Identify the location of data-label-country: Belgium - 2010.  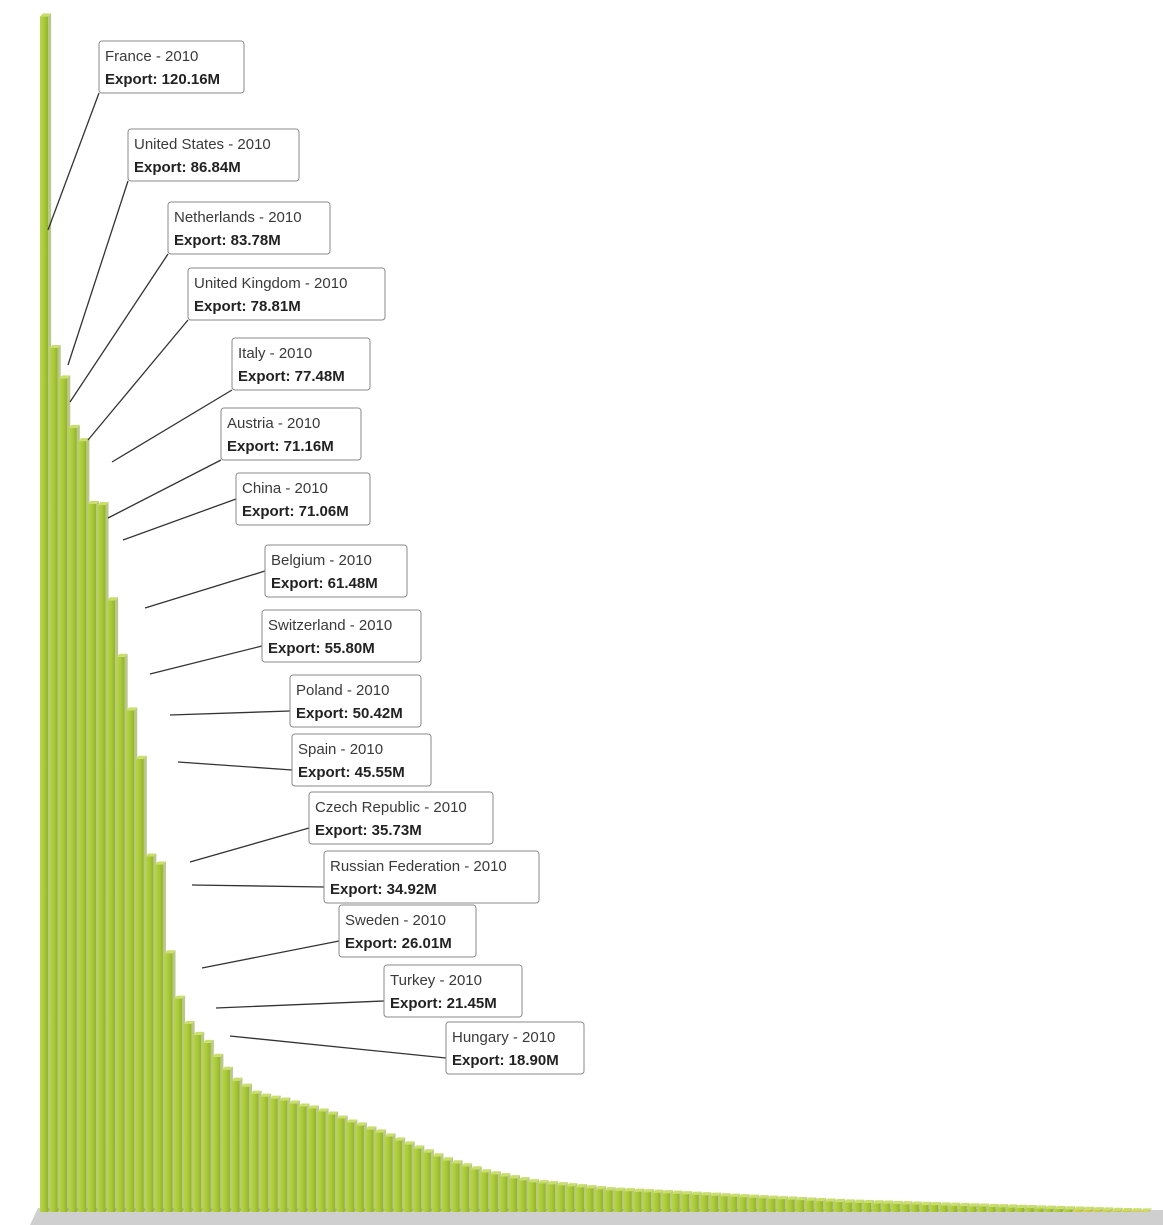
(321, 560).